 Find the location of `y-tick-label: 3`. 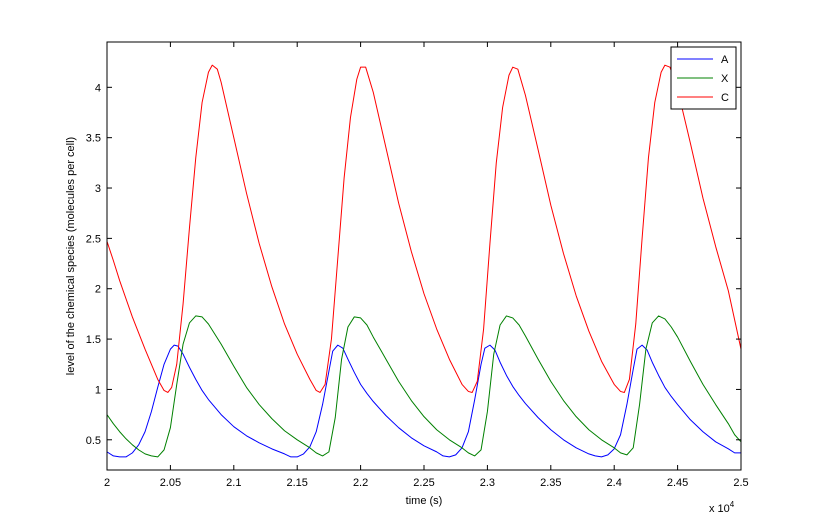

y-tick-label: 3 is located at coordinates (98, 189).